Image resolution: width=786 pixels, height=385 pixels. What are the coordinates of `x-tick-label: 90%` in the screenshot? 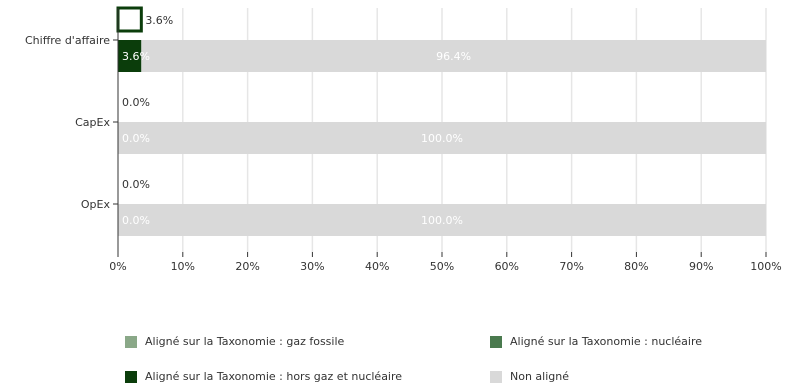 It's located at (701, 266).